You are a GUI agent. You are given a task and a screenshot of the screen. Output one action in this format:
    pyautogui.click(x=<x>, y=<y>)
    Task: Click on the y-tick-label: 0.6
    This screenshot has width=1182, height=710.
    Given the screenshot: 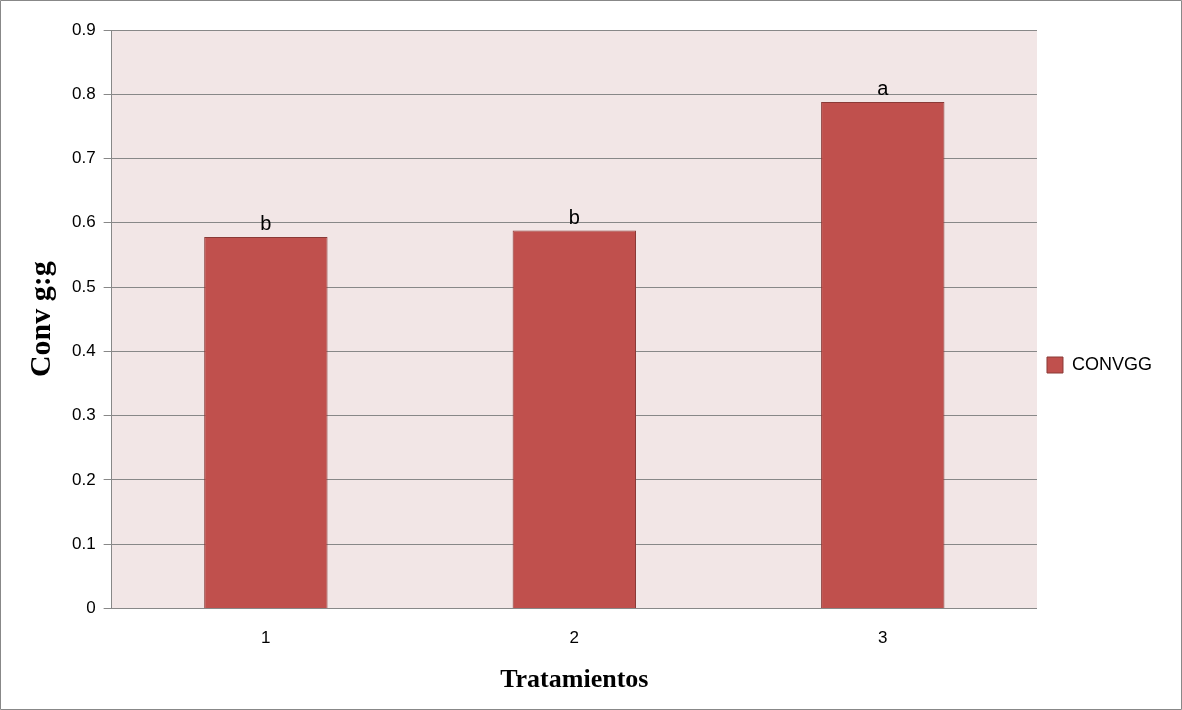 What is the action you would take?
    pyautogui.click(x=83, y=222)
    